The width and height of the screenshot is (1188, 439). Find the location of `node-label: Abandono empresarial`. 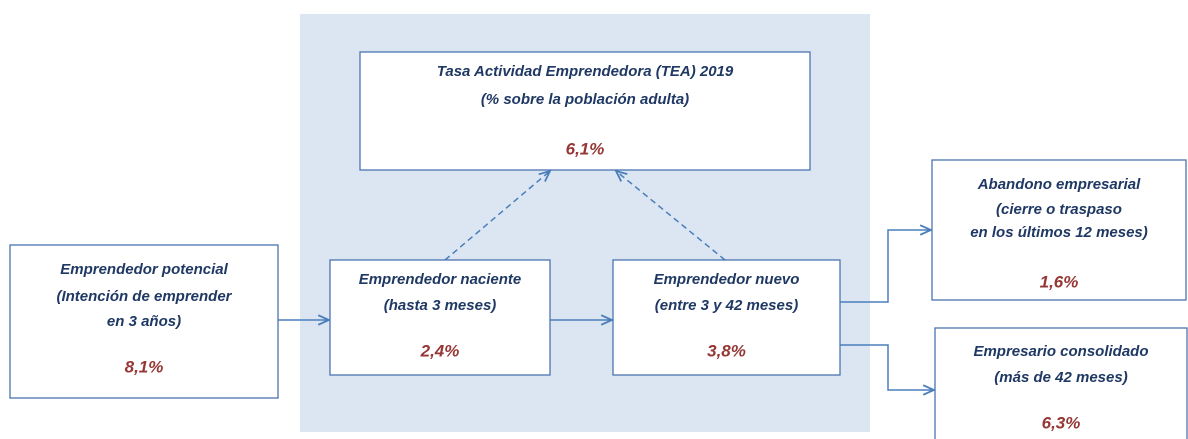

node-label: Abandono empresarial is located at coordinates (1059, 184).